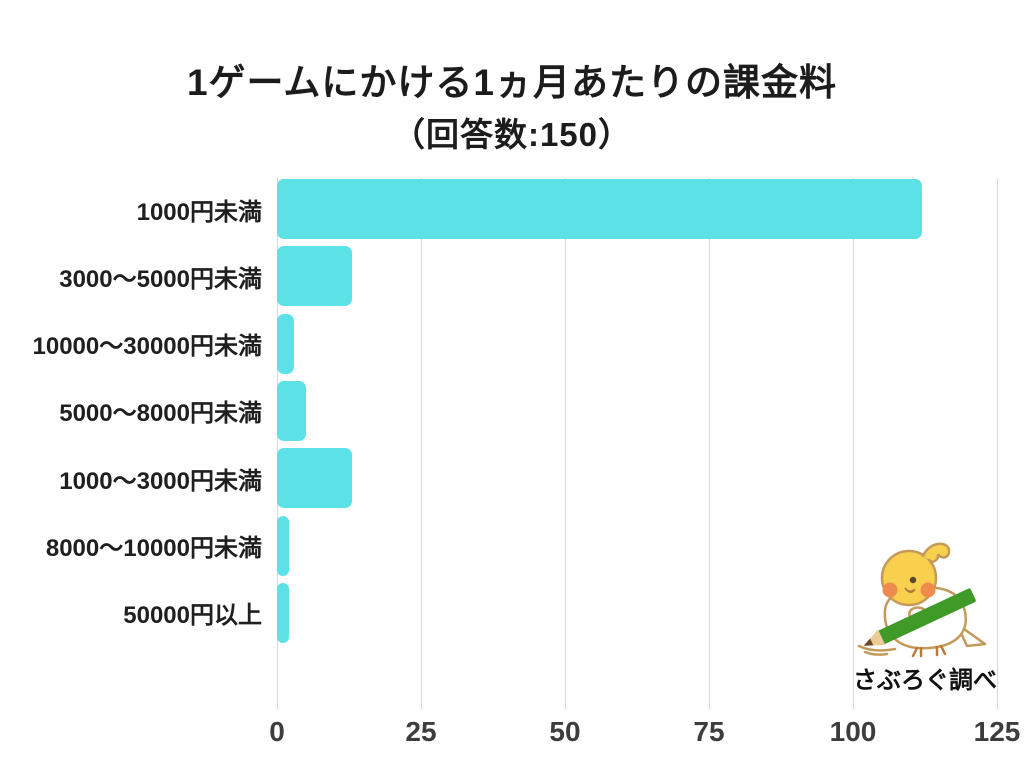  Describe the element at coordinates (922, 600) in the screenshot. I see `bird-mascot-icon` at that location.